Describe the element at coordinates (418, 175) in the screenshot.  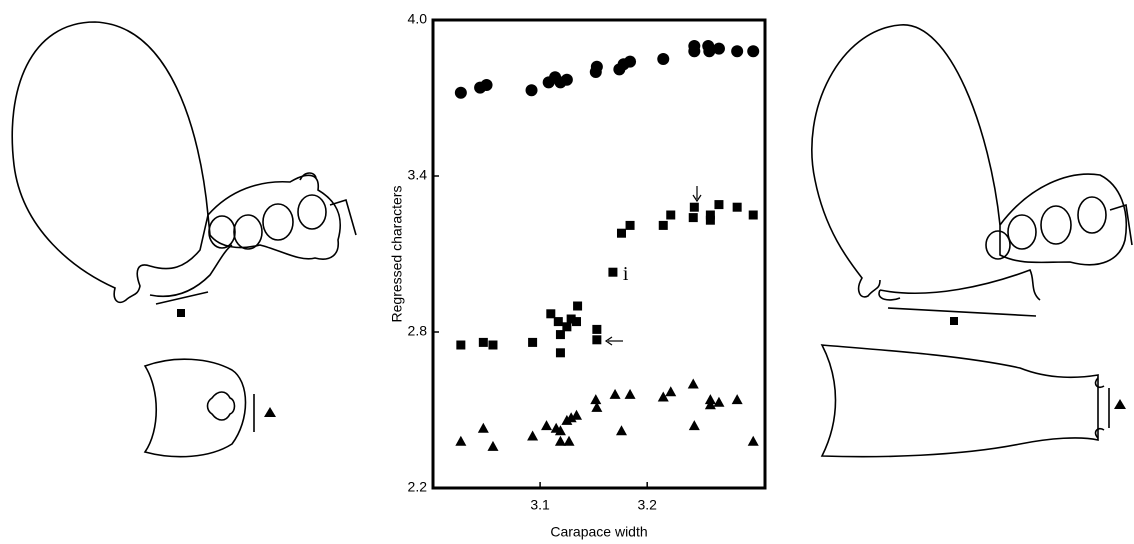
I see `y-tick-label: 3.4` at that location.